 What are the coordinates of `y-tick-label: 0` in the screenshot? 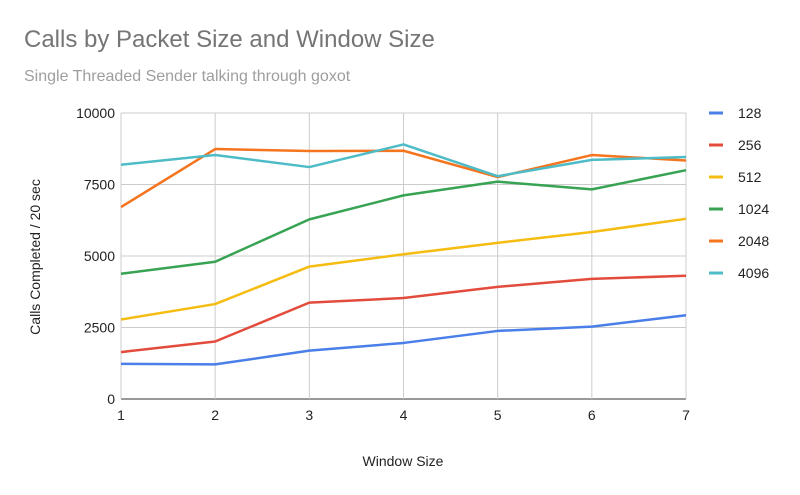 It's located at (111, 399).